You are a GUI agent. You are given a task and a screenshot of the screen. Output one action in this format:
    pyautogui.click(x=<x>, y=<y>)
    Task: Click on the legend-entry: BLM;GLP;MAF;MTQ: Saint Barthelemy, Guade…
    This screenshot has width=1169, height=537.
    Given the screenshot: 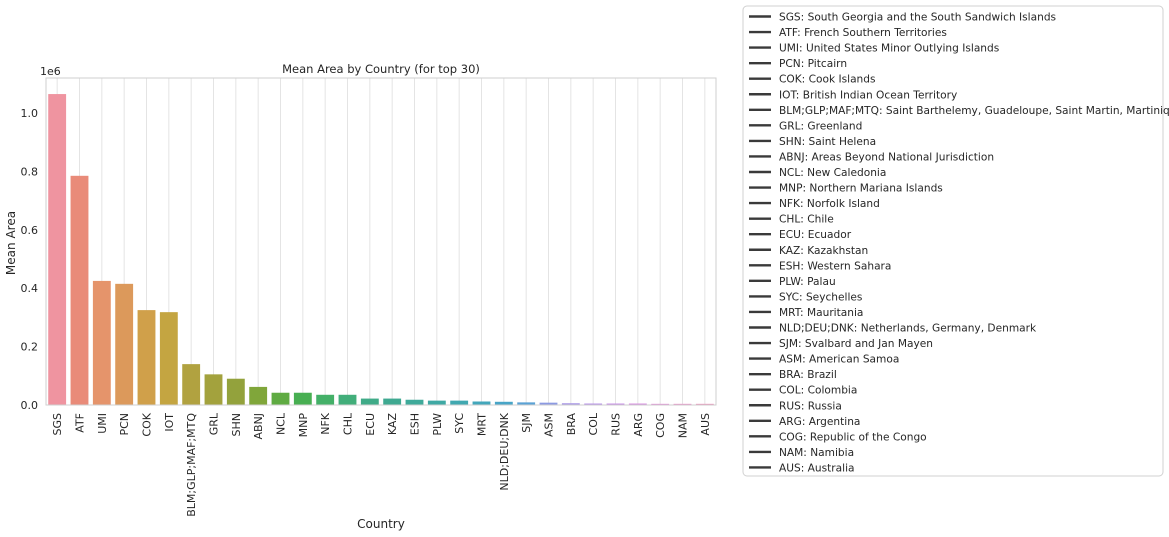 What is the action you would take?
    pyautogui.click(x=974, y=111)
    